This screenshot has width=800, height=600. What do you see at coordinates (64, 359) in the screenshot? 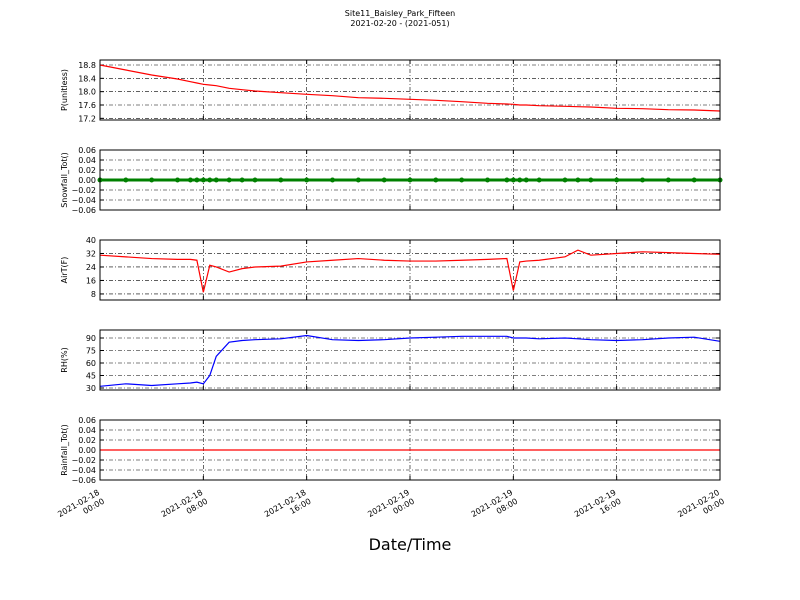
I see `y-axis-label: RH(%)` at bounding box center [64, 359].